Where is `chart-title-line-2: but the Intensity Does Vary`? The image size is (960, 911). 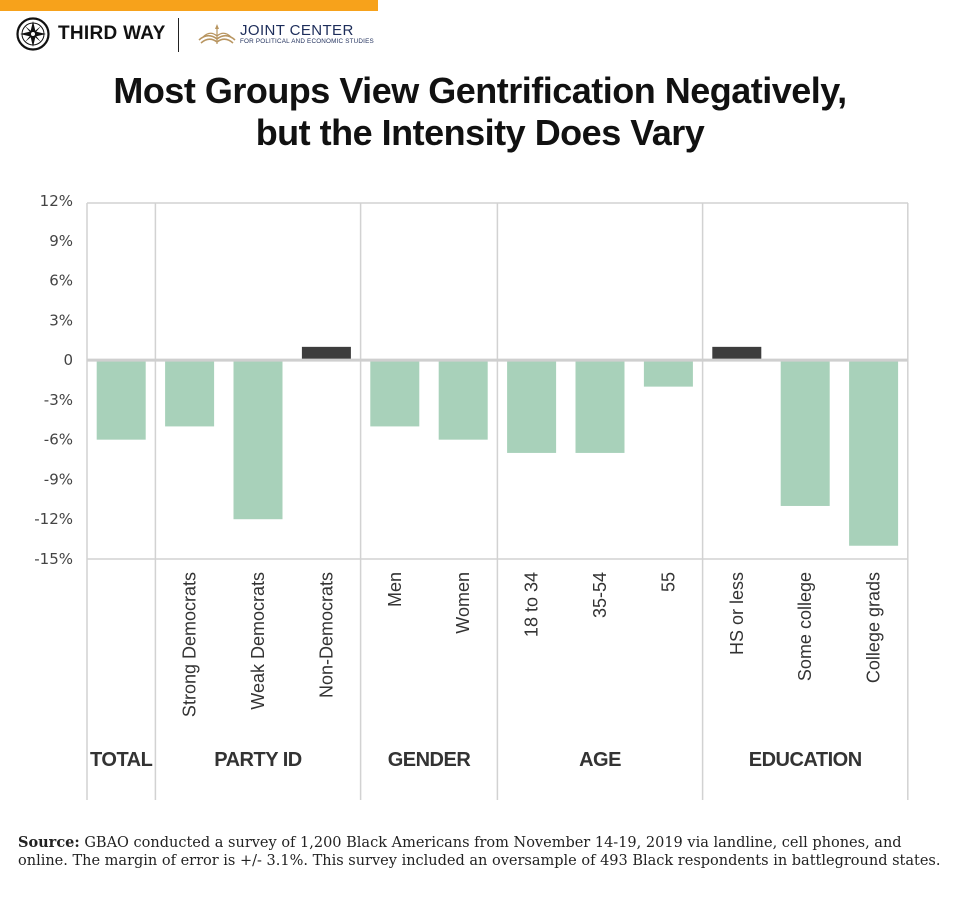 chart-title-line-2: but the Intensity Does Vary is located at coordinates (480, 132).